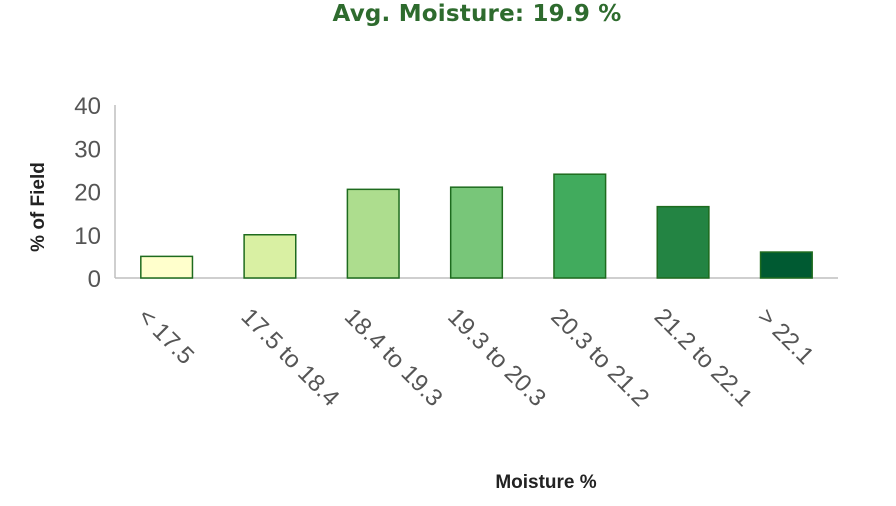  I want to click on y-axis: 0 10 20 30 40, so click(95, 193).